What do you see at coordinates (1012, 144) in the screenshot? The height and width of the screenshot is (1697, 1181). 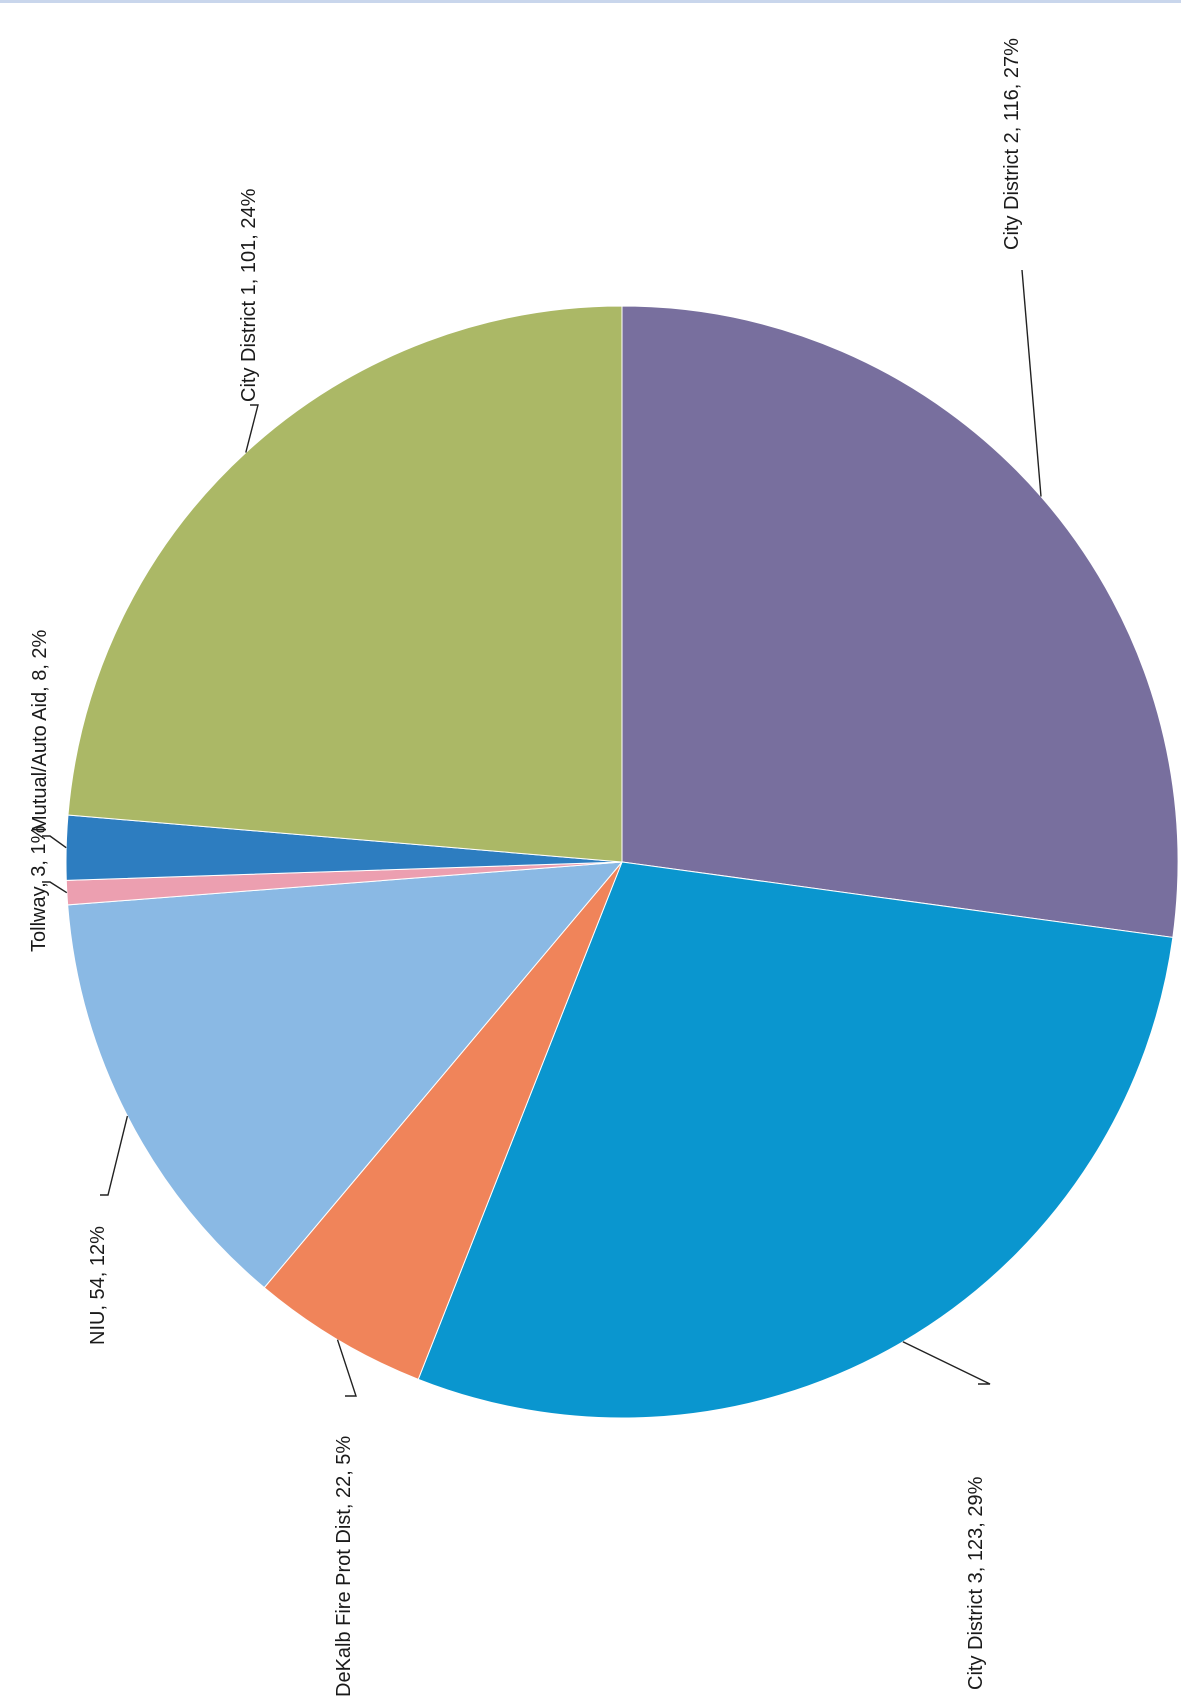 I see `label-city-district-2: City District 2, 116, 27%` at bounding box center [1012, 144].